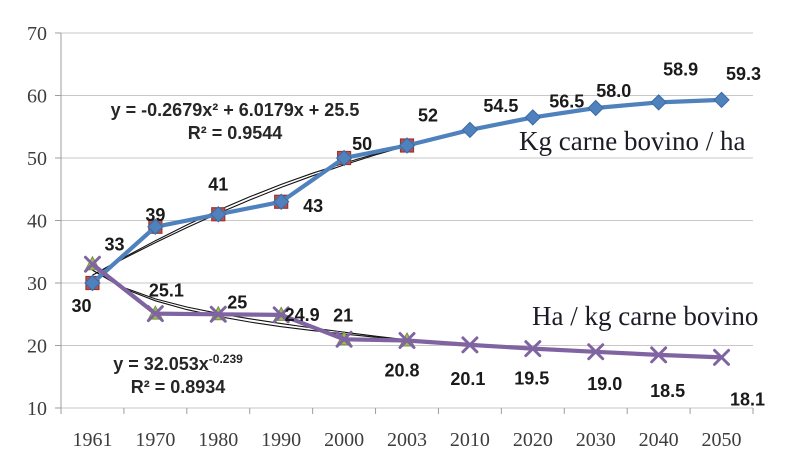 The image size is (795, 467). I want to click on x-axis-label: 2030, so click(596, 440).